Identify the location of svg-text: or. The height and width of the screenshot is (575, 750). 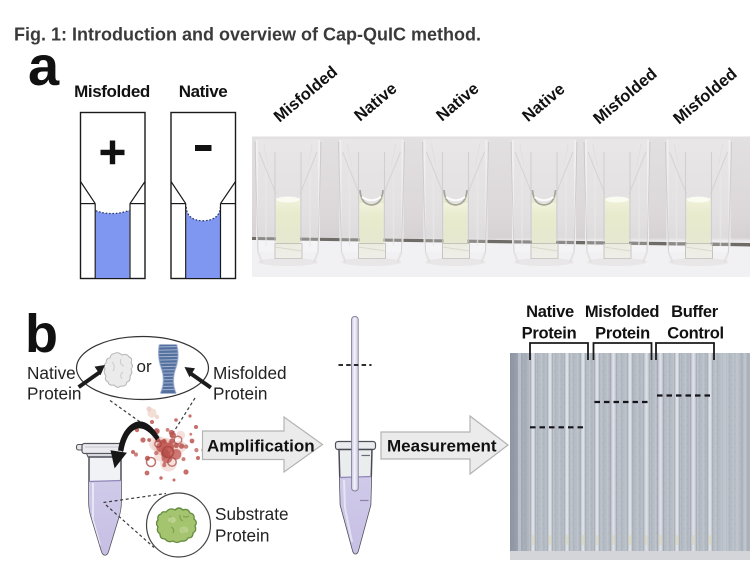
(144, 366).